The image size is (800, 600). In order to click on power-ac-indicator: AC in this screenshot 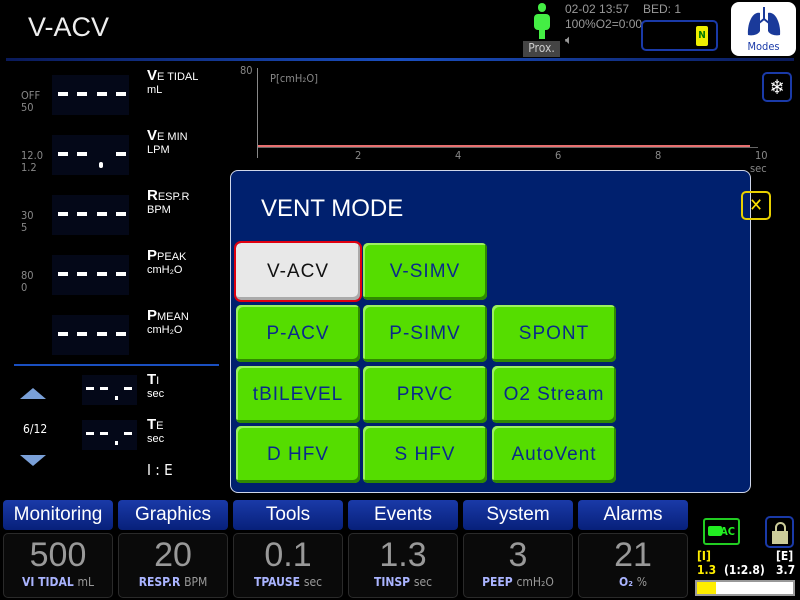, I will do `click(721, 531)`.